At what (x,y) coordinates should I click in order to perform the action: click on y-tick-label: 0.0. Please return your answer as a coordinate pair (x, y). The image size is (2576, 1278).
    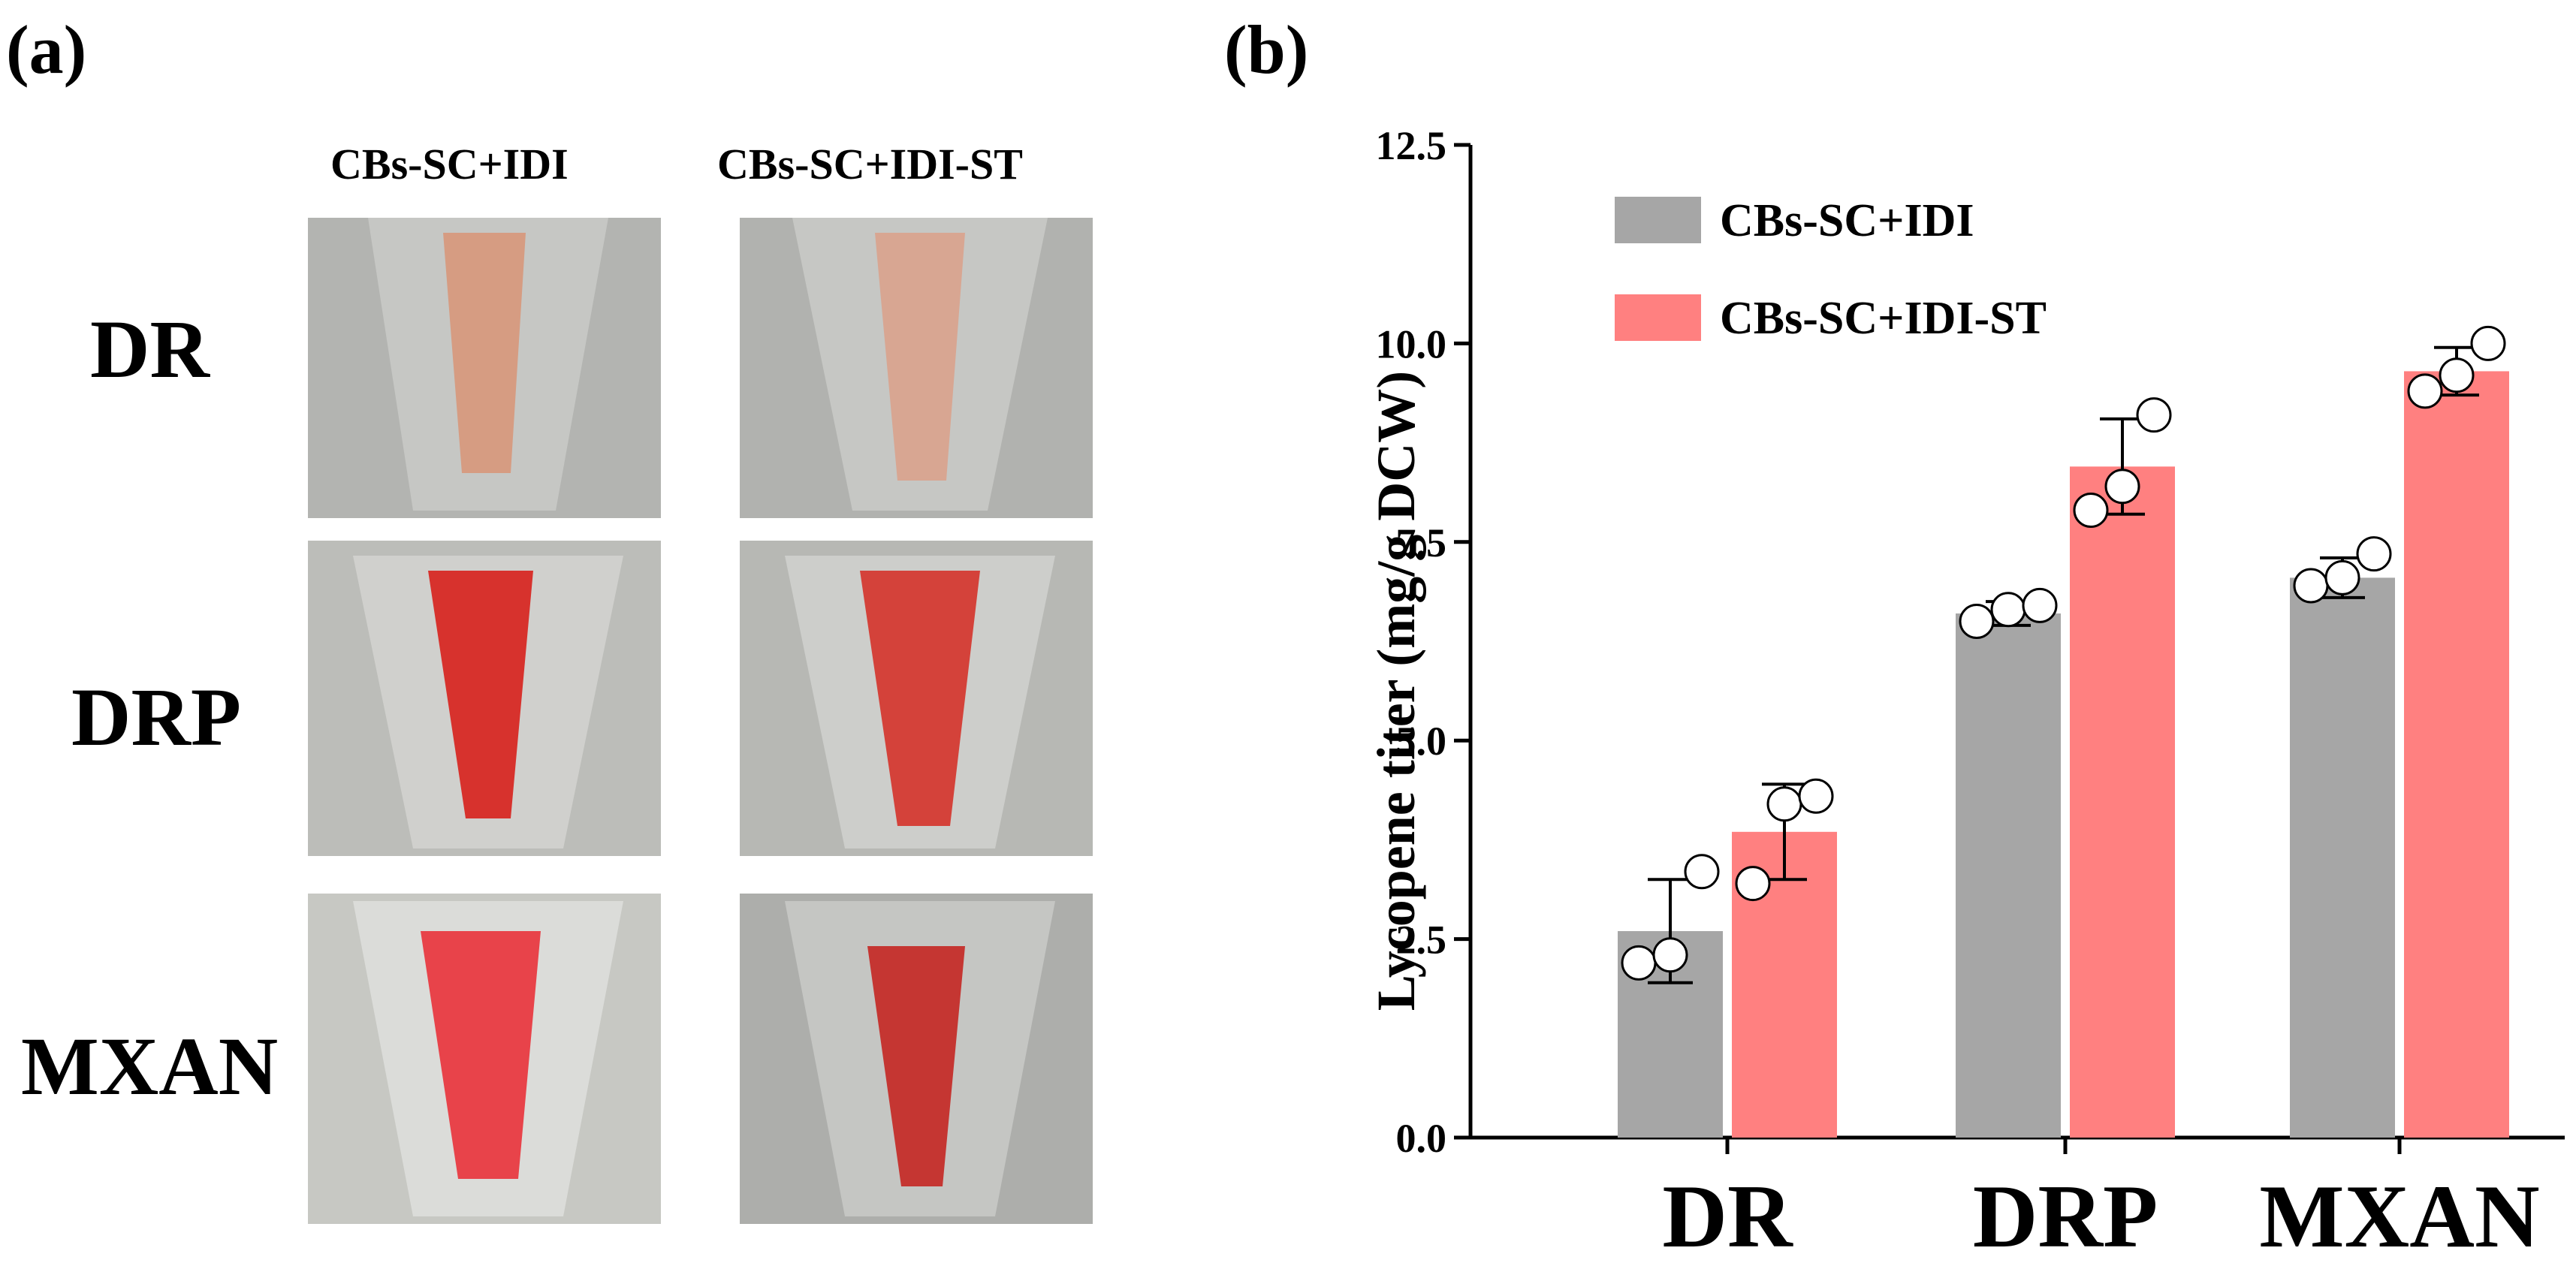
    Looking at the image, I should click on (1421, 1138).